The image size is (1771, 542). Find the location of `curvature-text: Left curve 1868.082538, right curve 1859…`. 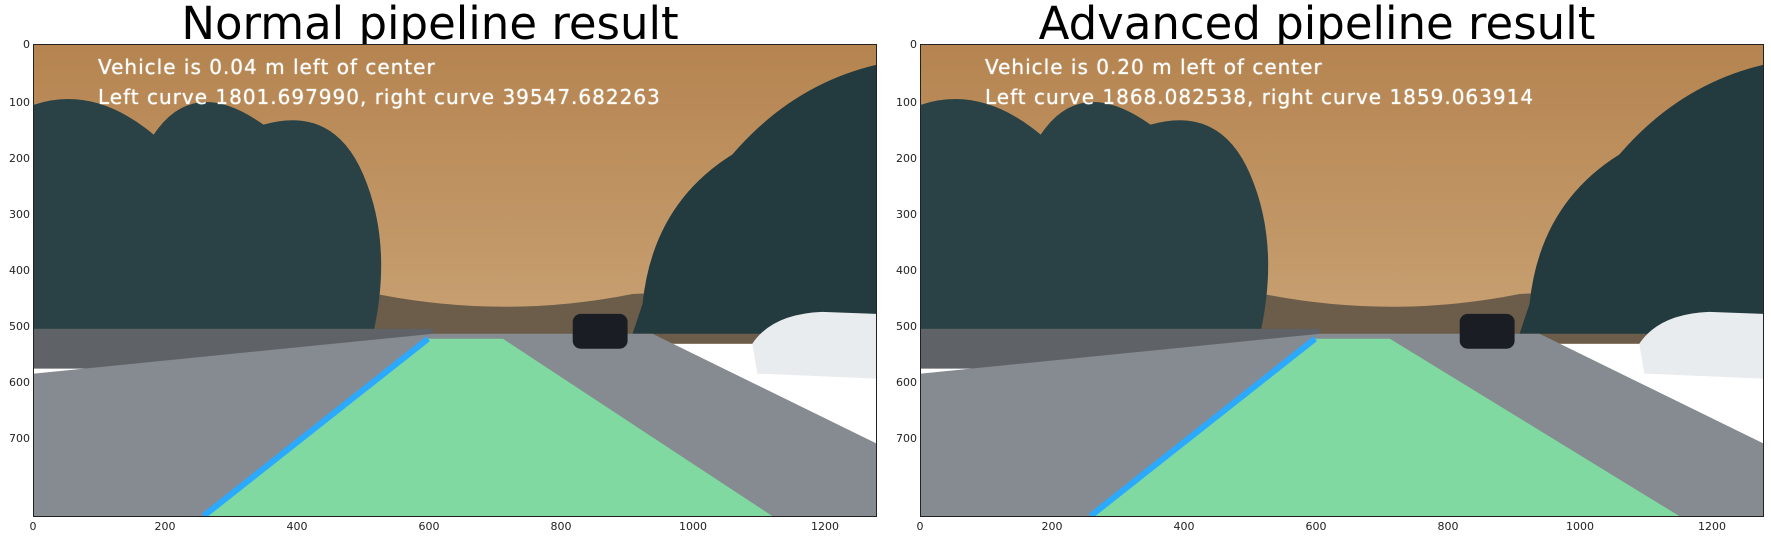

curvature-text: Left curve 1868.082538, right curve 1859… is located at coordinates (1260, 97).